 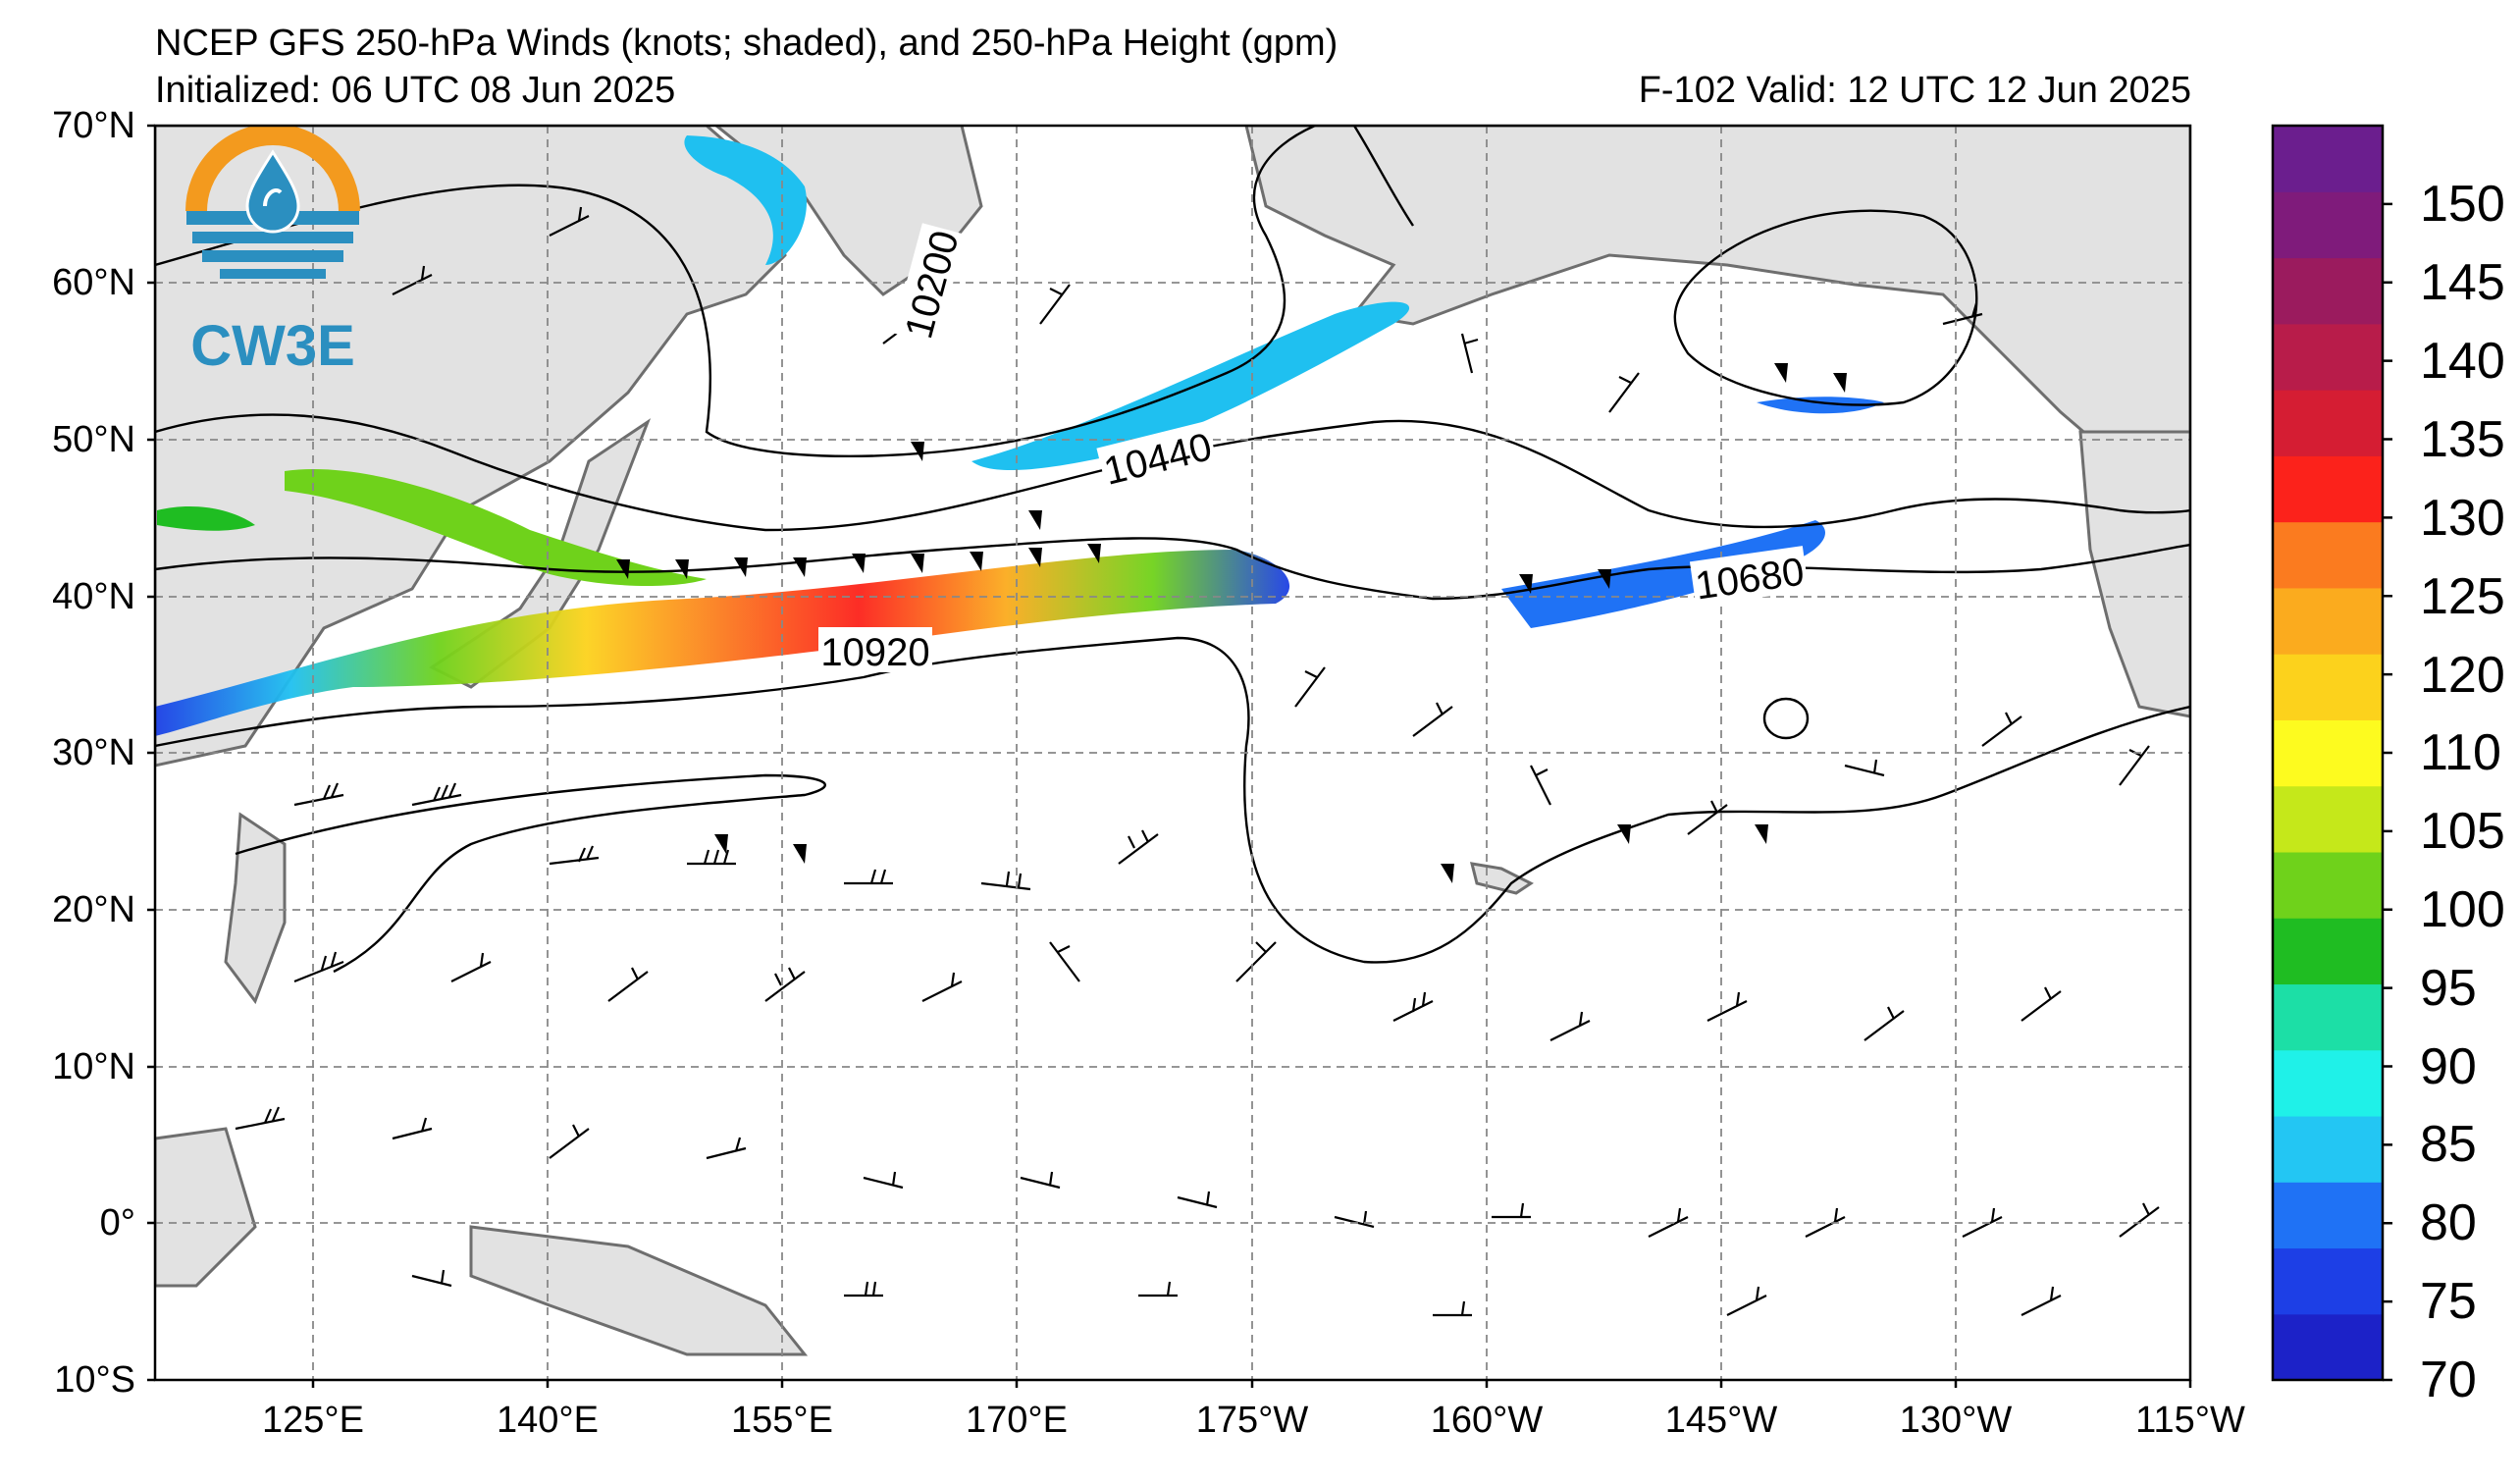 What do you see at coordinates (93, 753) in the screenshot?
I see `lat-label: 30°N` at bounding box center [93, 753].